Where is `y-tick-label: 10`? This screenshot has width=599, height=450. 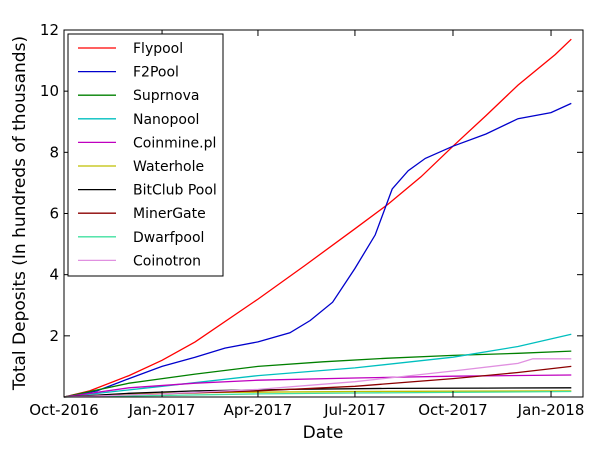
y-tick-label: 10 is located at coordinates (49, 91).